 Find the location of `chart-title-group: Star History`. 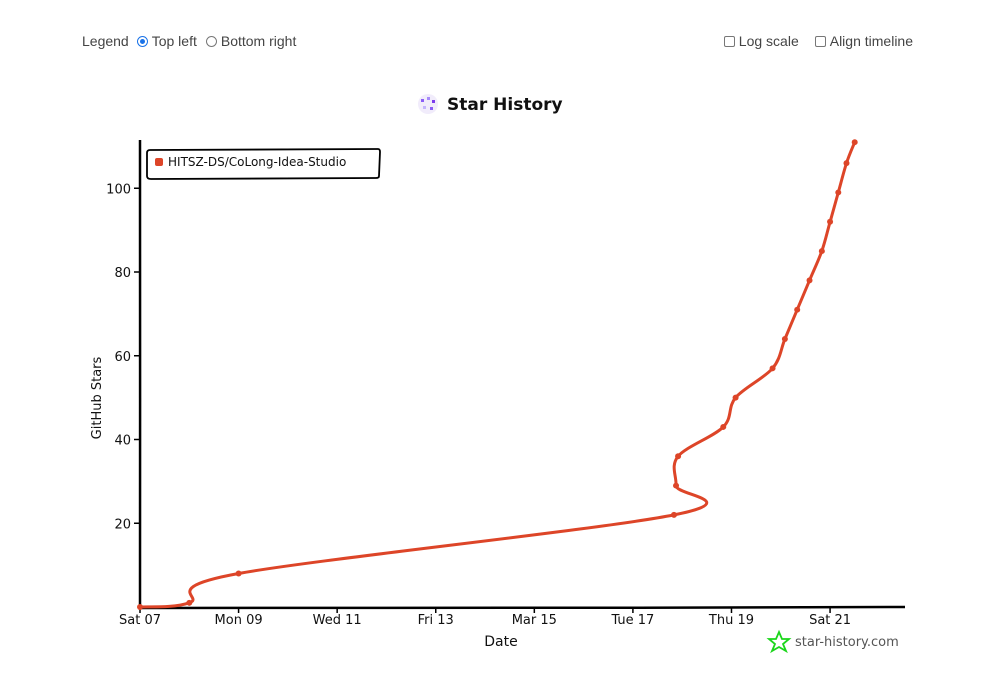

chart-title-group: Star History is located at coordinates (490, 104).